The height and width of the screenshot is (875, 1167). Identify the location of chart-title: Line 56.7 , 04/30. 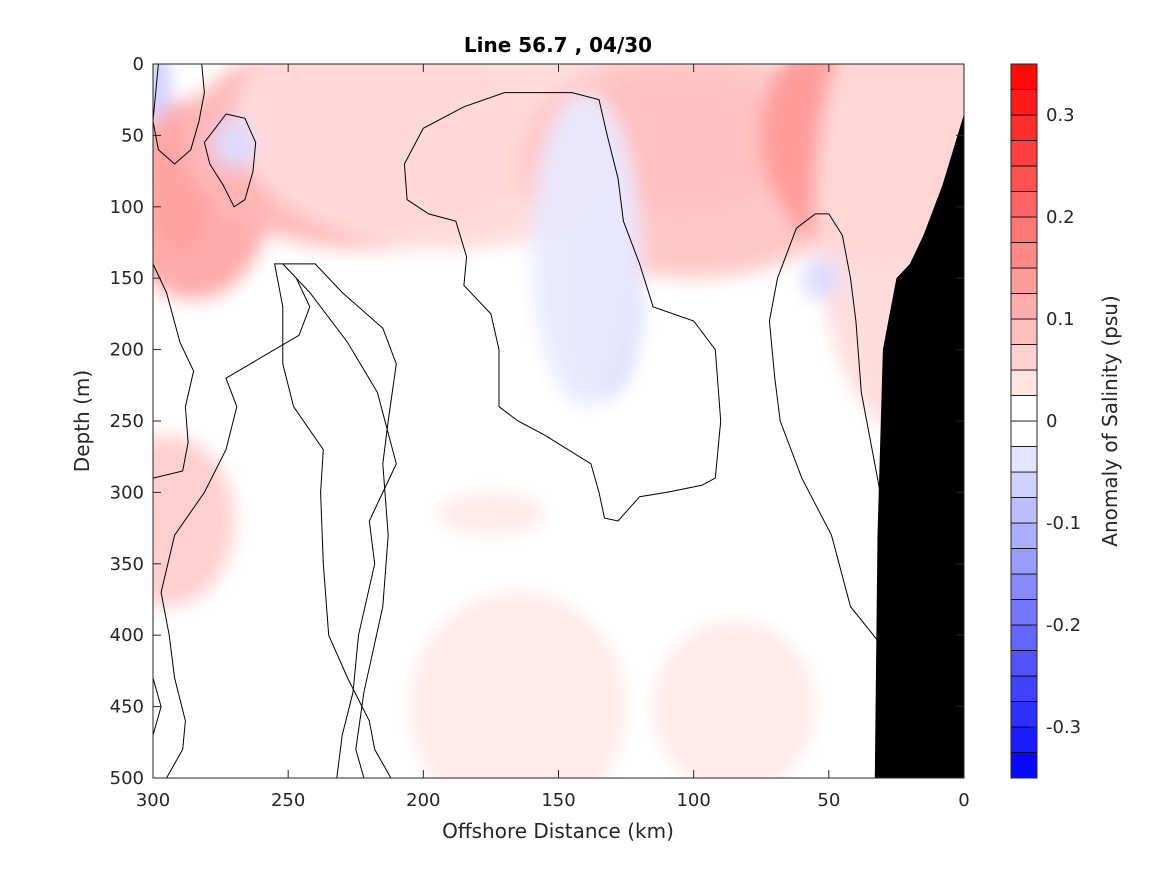
(558, 45).